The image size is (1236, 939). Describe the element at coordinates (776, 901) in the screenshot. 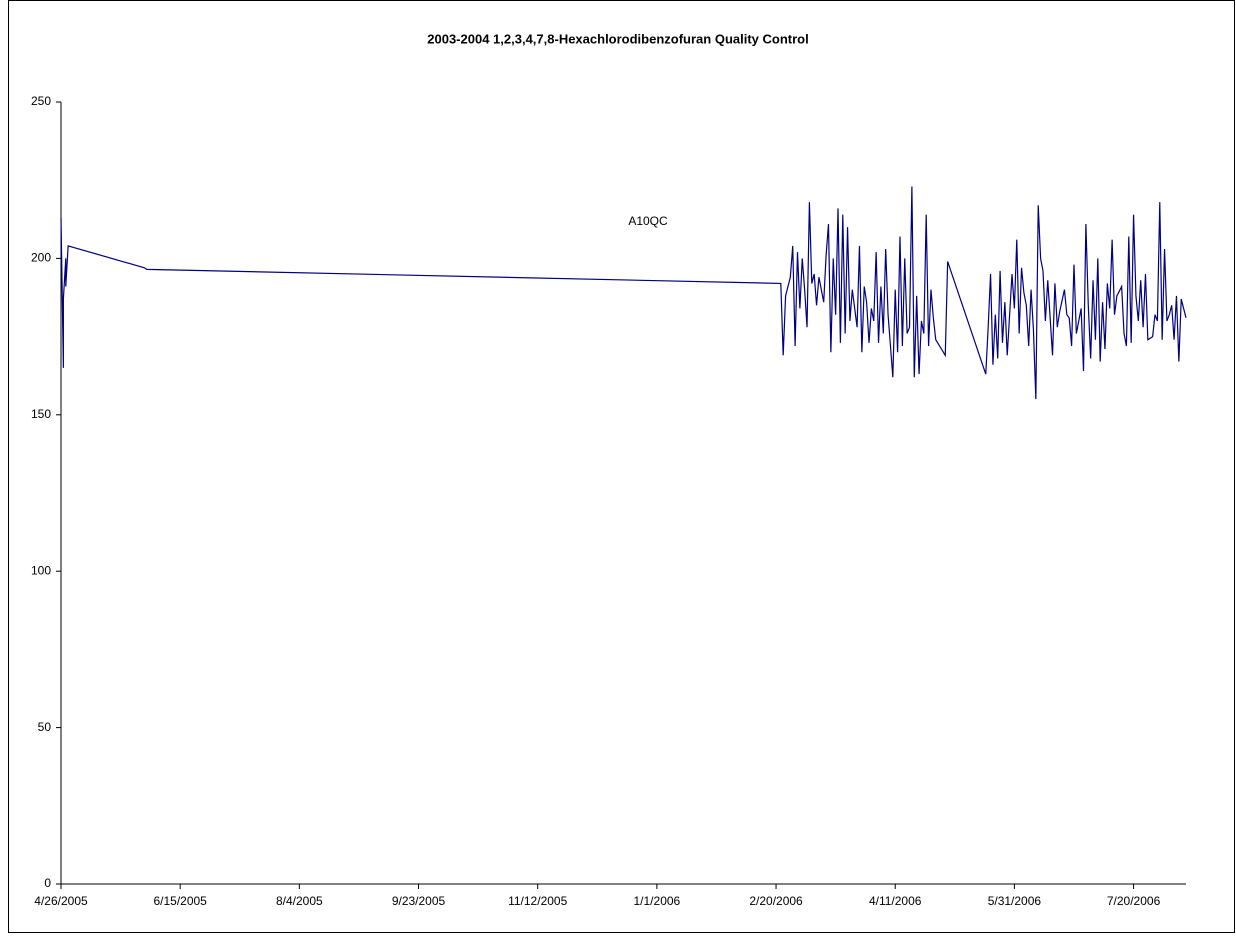

I see `x-tick-label: 2/20/2006` at that location.